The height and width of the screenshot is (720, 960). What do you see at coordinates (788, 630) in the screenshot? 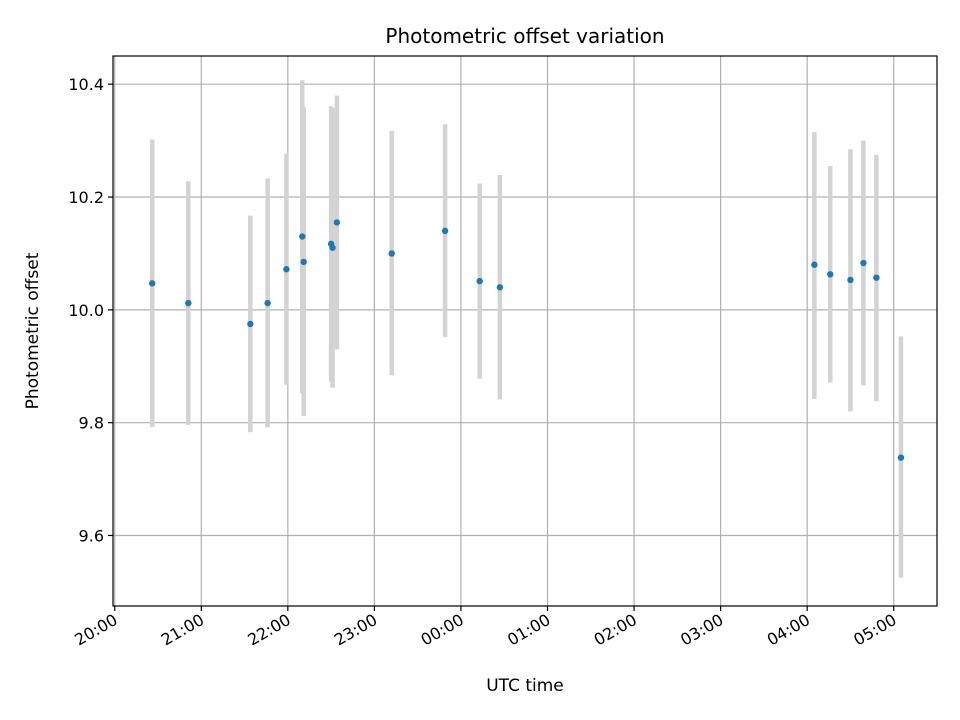
I see `x-tick-label: 04:00` at bounding box center [788, 630].